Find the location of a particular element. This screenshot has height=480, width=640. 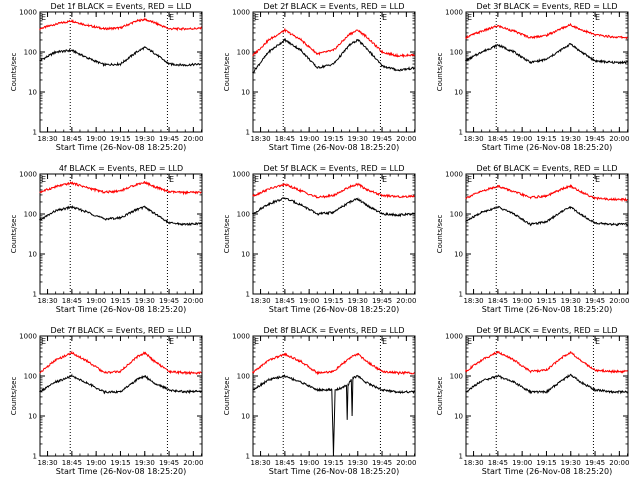

panel-title: Det 5f BLACK = Events, RED = LLD is located at coordinates (333, 168).